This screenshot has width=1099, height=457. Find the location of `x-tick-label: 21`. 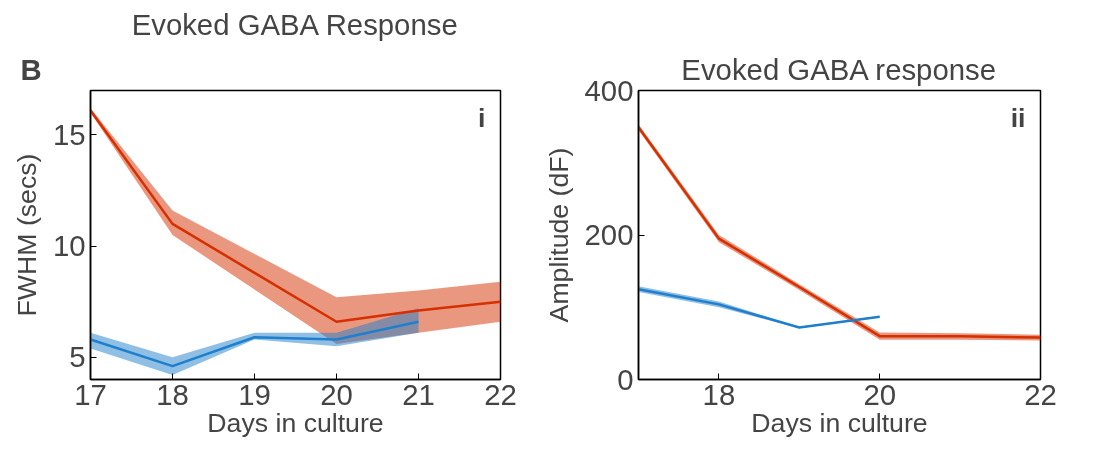

x-tick-label: 21 is located at coordinates (418, 394).